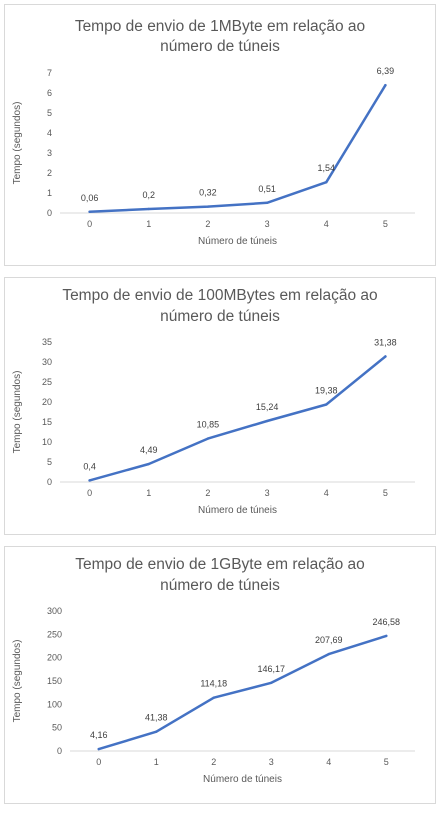 The image size is (442, 815). What do you see at coordinates (49, 153) in the screenshot?
I see `y-tick-label: 3` at bounding box center [49, 153].